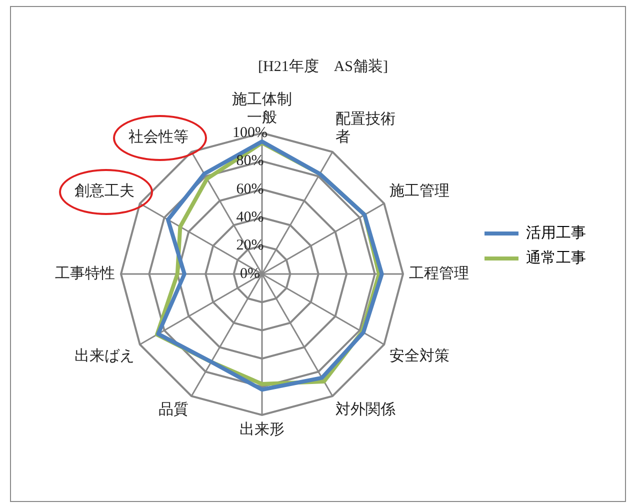 The image size is (636, 504). What do you see at coordinates (158, 137) in the screenshot?
I see `spoke-label: 社会性等` at bounding box center [158, 137].